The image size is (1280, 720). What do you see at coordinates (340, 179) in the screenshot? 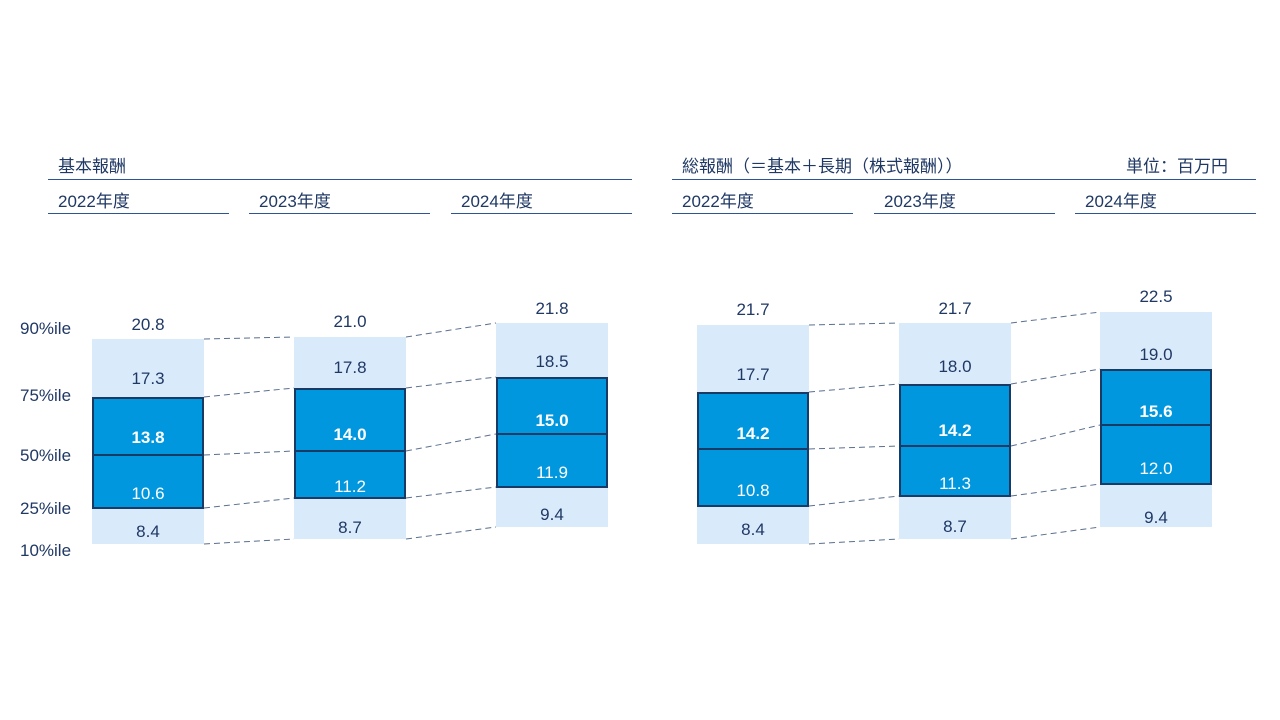
I see `panel-1-title-rule` at bounding box center [340, 179].